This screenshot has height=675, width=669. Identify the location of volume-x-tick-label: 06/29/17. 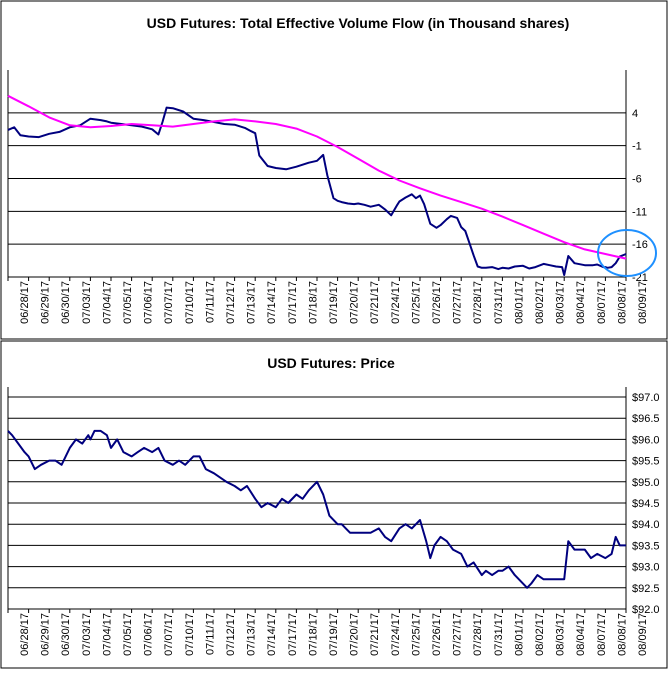
(46, 302).